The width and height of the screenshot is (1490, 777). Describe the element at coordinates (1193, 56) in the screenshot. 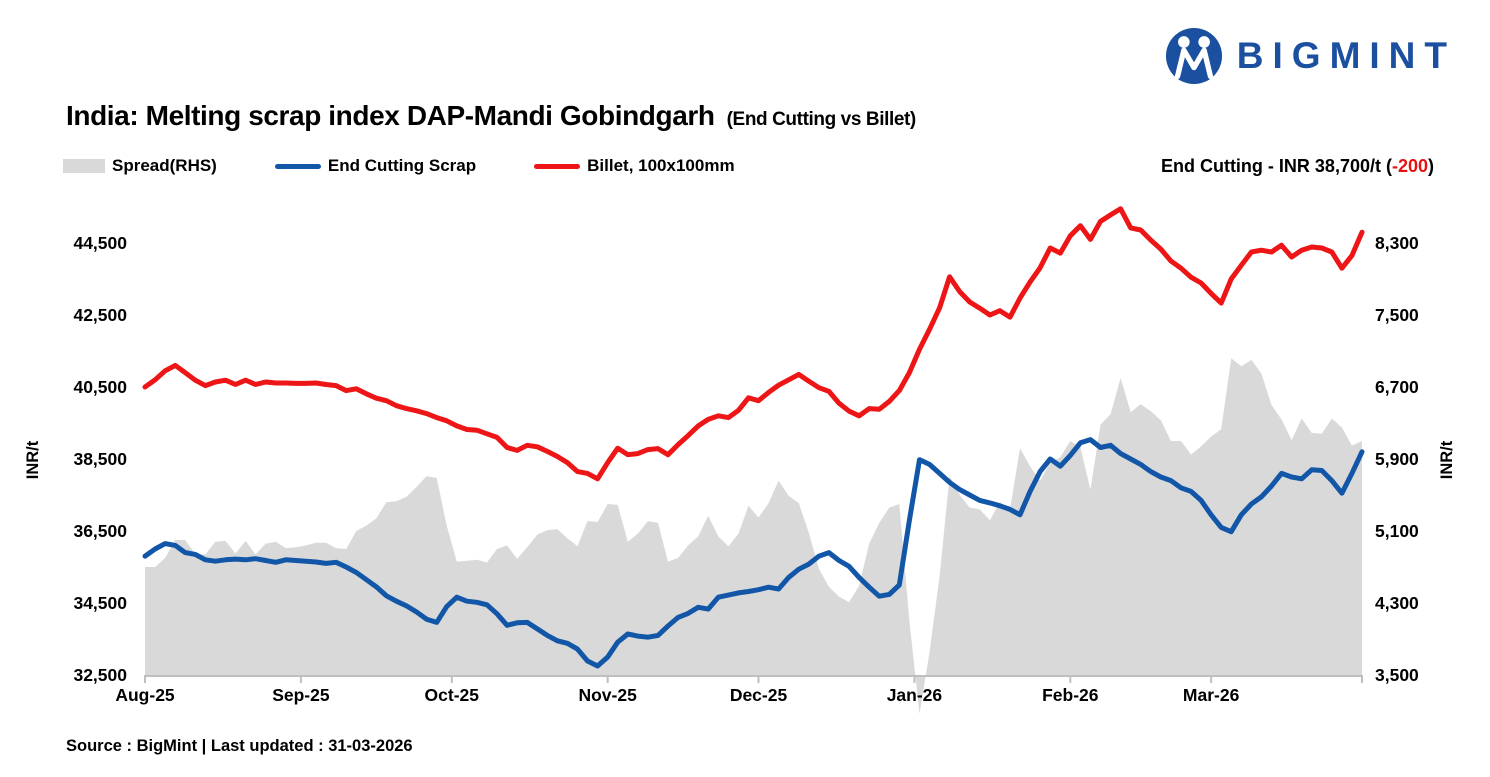

I see `bigmint-logo-icon` at that location.